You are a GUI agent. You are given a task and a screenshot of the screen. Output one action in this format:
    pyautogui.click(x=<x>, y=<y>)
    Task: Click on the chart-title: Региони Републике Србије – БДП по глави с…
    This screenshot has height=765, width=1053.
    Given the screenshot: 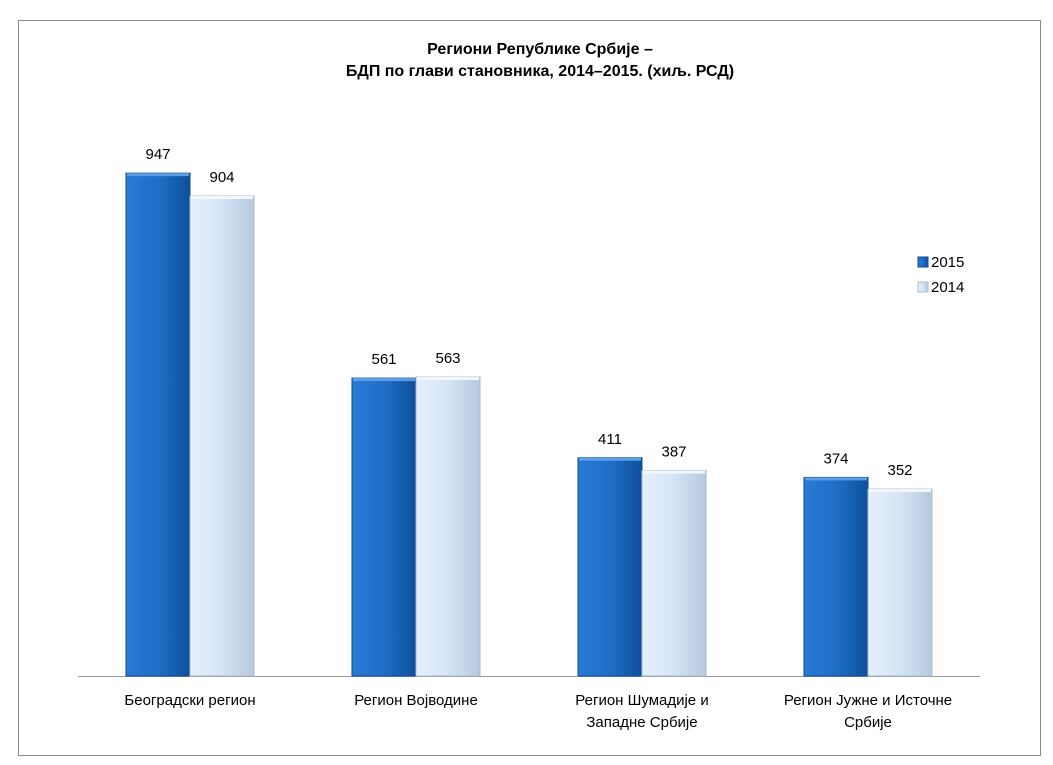 What is the action you would take?
    pyautogui.click(x=540, y=60)
    